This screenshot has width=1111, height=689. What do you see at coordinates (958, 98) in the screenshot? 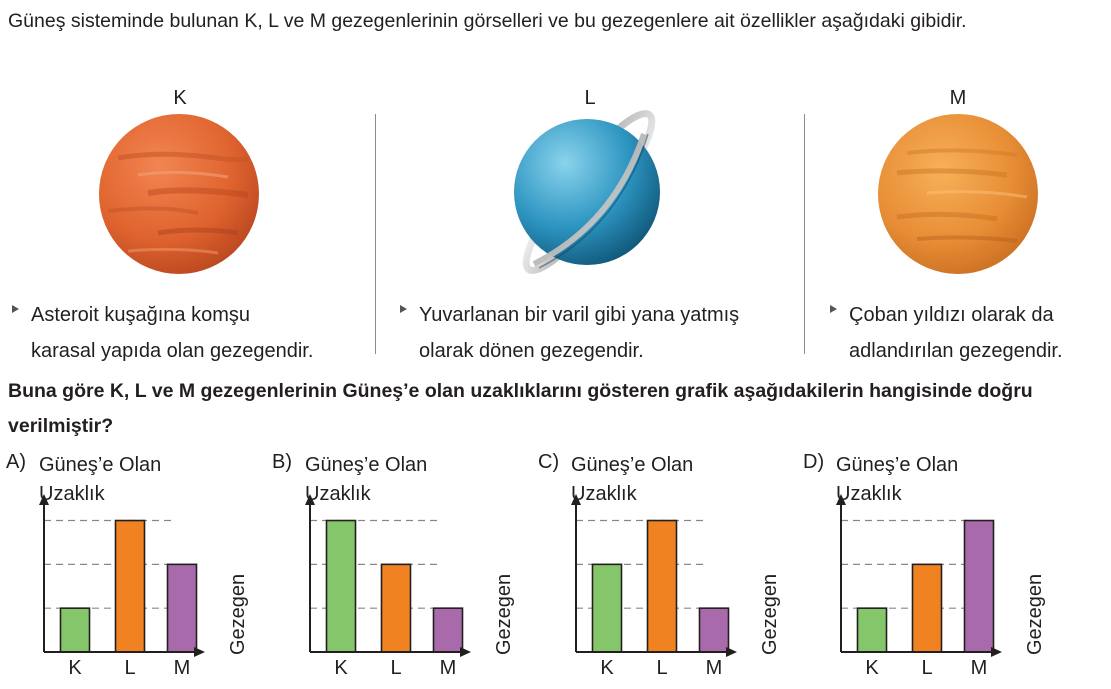
I see `planet-label-m: M` at bounding box center [958, 98].